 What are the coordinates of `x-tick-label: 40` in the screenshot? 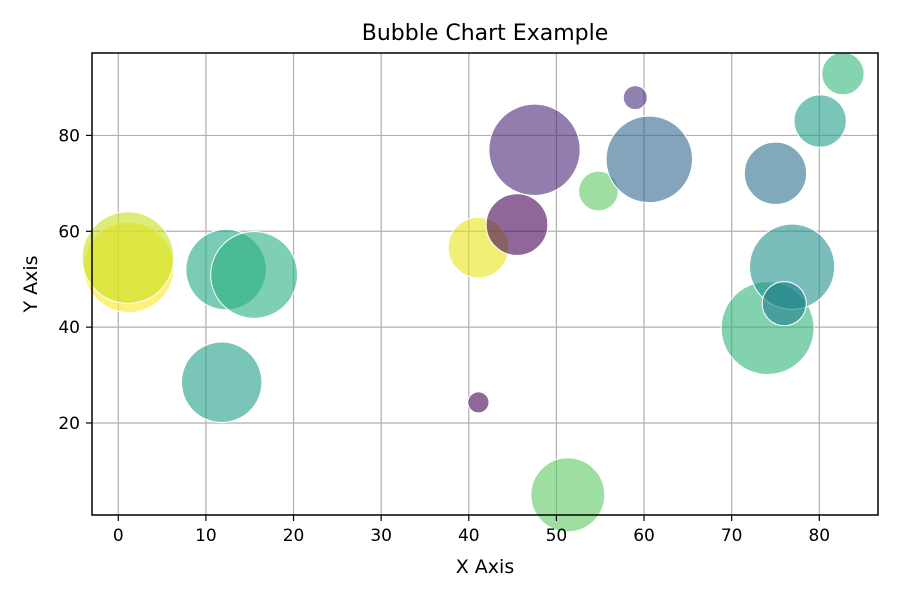 It's located at (469, 536).